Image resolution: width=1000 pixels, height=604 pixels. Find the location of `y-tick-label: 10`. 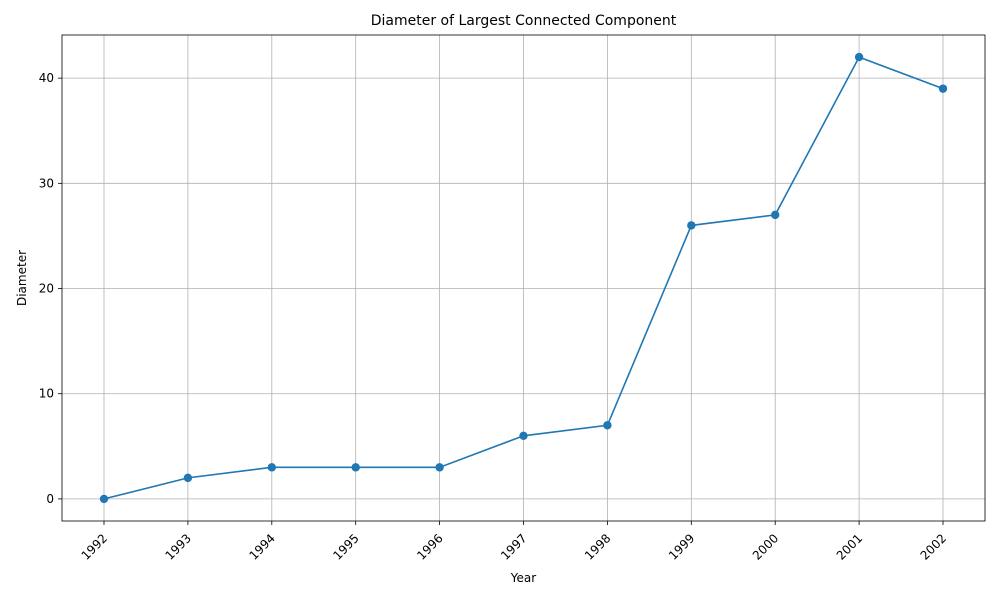

y-tick-label: 10 is located at coordinates (46, 394).